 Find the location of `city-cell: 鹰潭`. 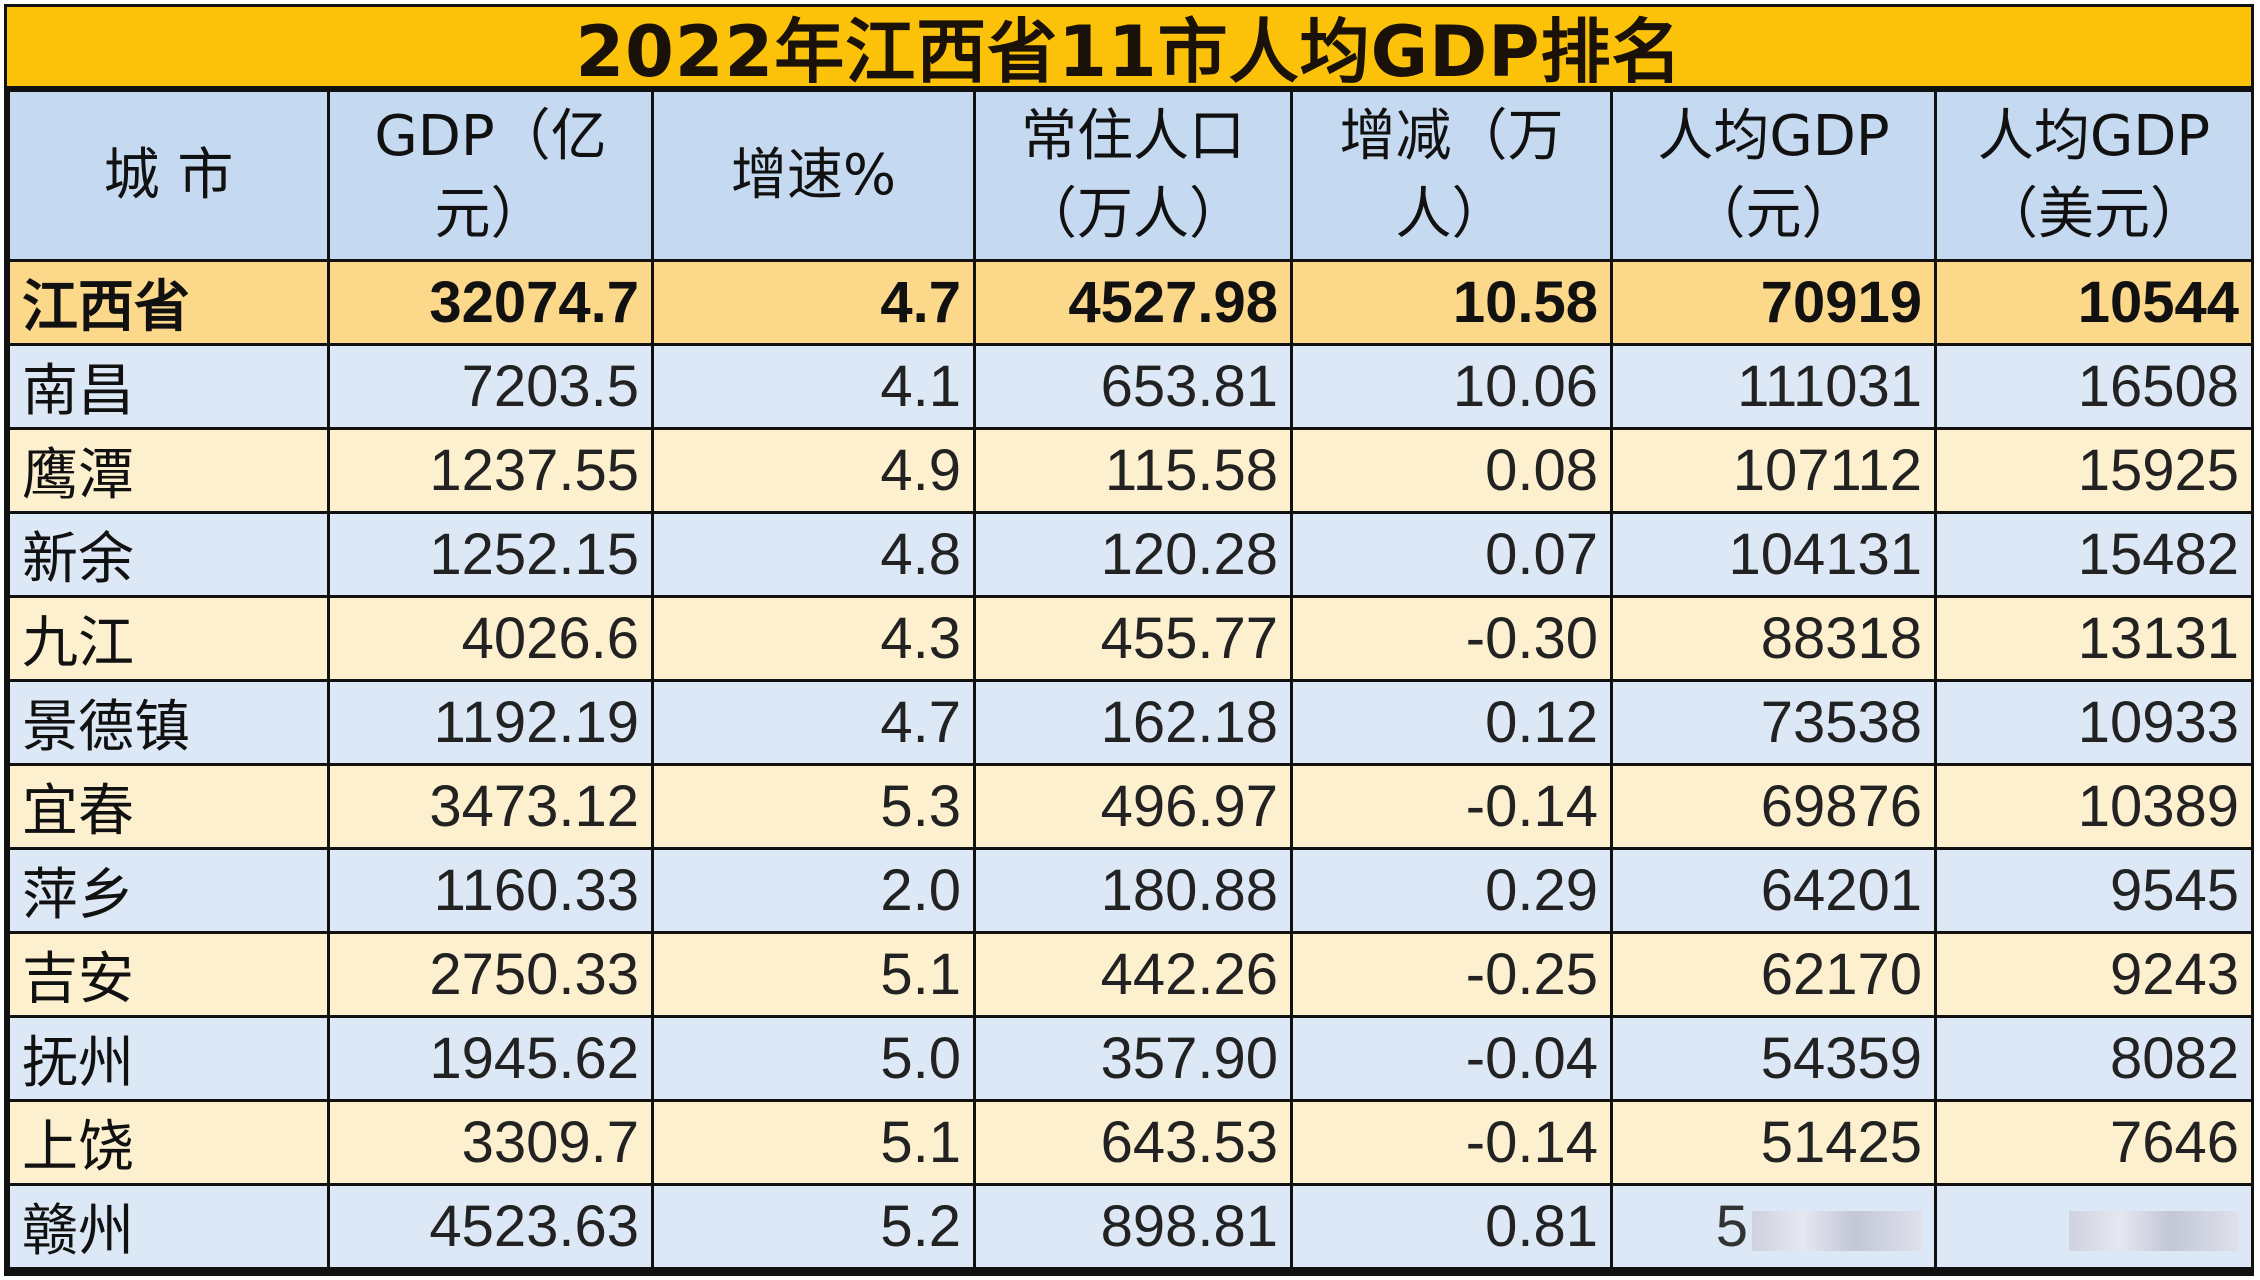

city-cell: 鹰潭 is located at coordinates (168, 470).